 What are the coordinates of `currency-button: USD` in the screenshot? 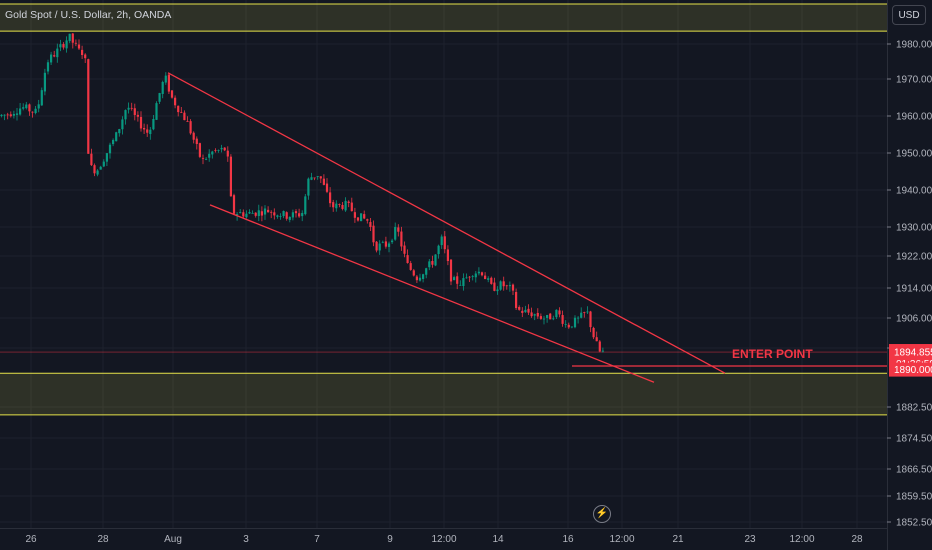 It's located at (909, 15).